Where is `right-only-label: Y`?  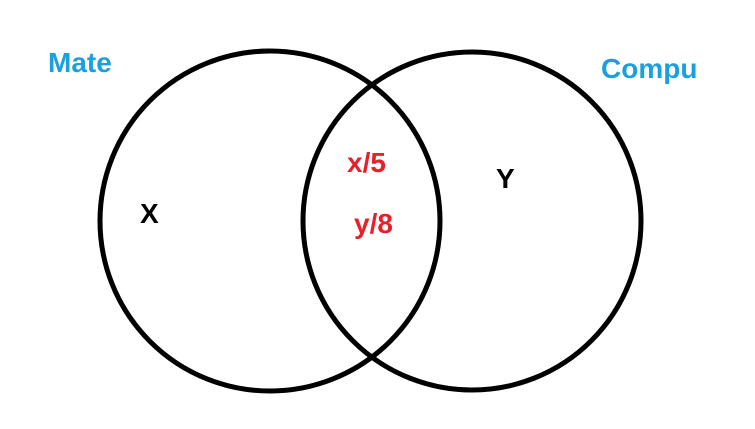
right-only-label: Y is located at coordinates (505, 178).